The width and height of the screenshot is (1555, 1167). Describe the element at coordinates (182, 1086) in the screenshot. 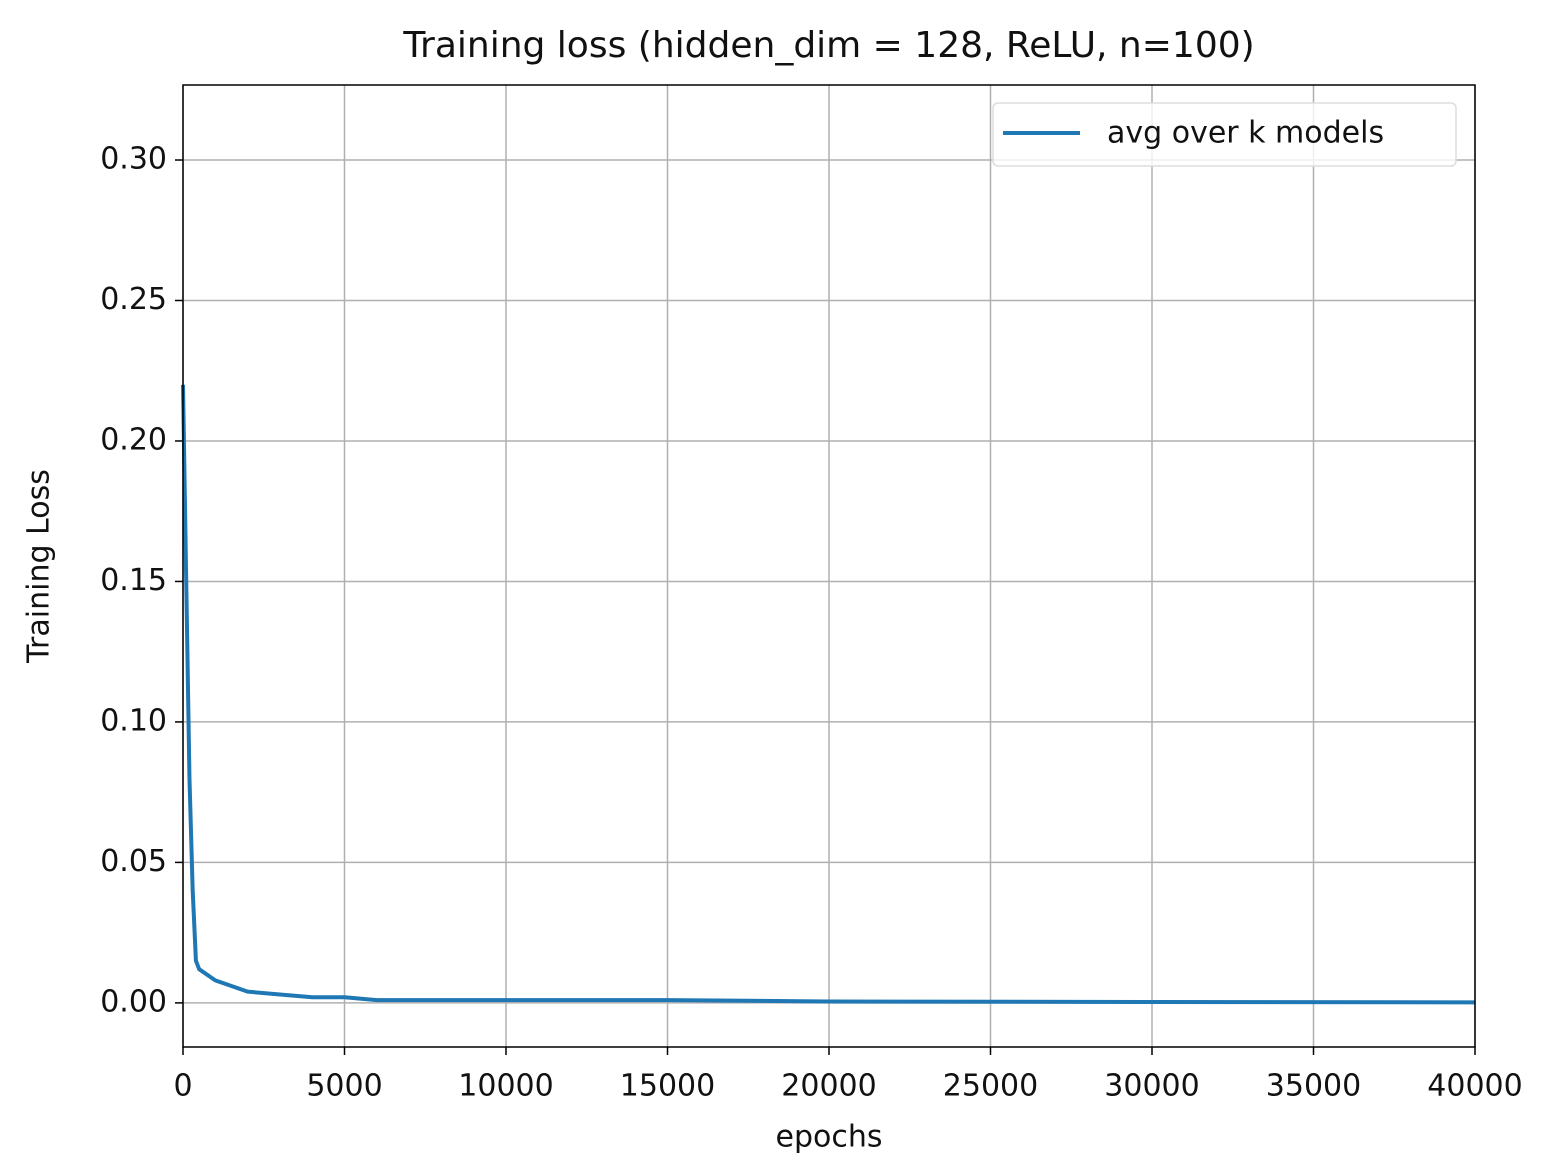

I see `x-tick-label: 0` at that location.